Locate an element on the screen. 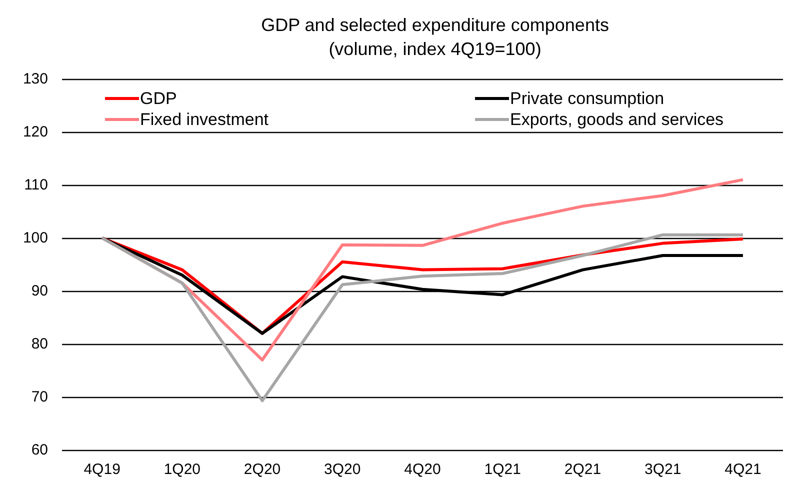 The image size is (789, 486). y-tick-label: 70 is located at coordinates (39, 397).